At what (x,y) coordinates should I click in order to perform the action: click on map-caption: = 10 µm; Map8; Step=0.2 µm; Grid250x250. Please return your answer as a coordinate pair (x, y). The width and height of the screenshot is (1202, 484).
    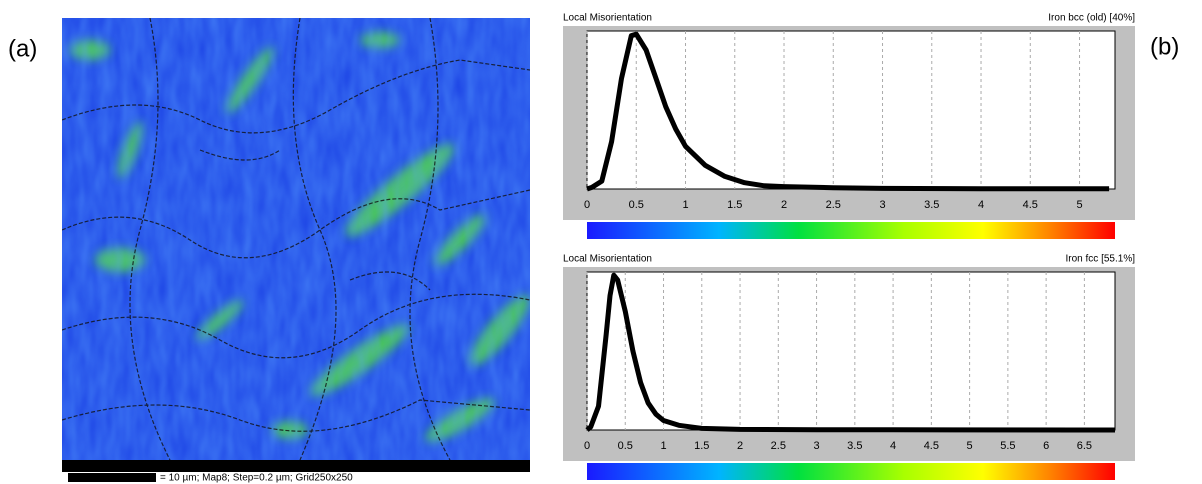
    Looking at the image, I should click on (256, 478).